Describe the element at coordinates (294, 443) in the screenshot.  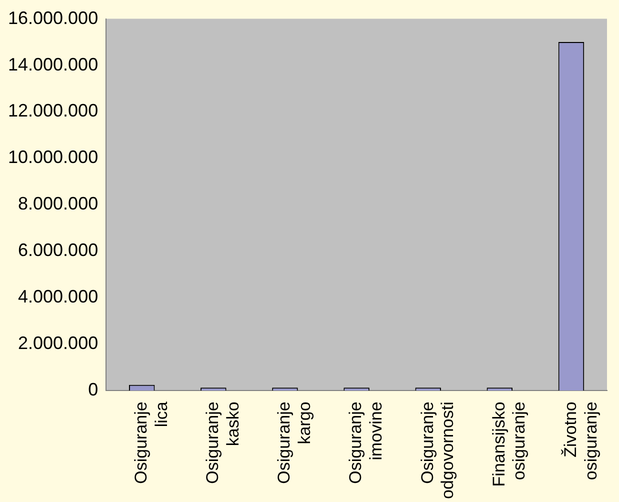
I see `x-tick-label: Osiguranje kargo` at that location.